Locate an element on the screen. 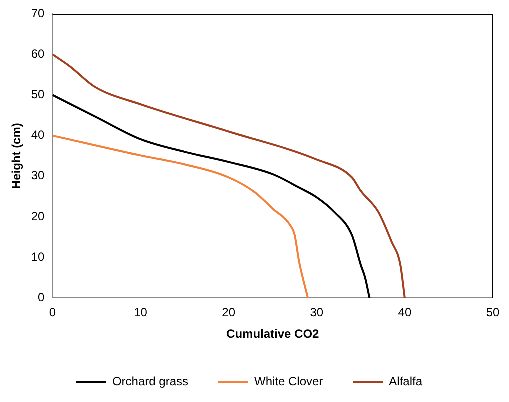 This screenshot has height=402, width=509. legend-label: White Clover is located at coordinates (289, 381).